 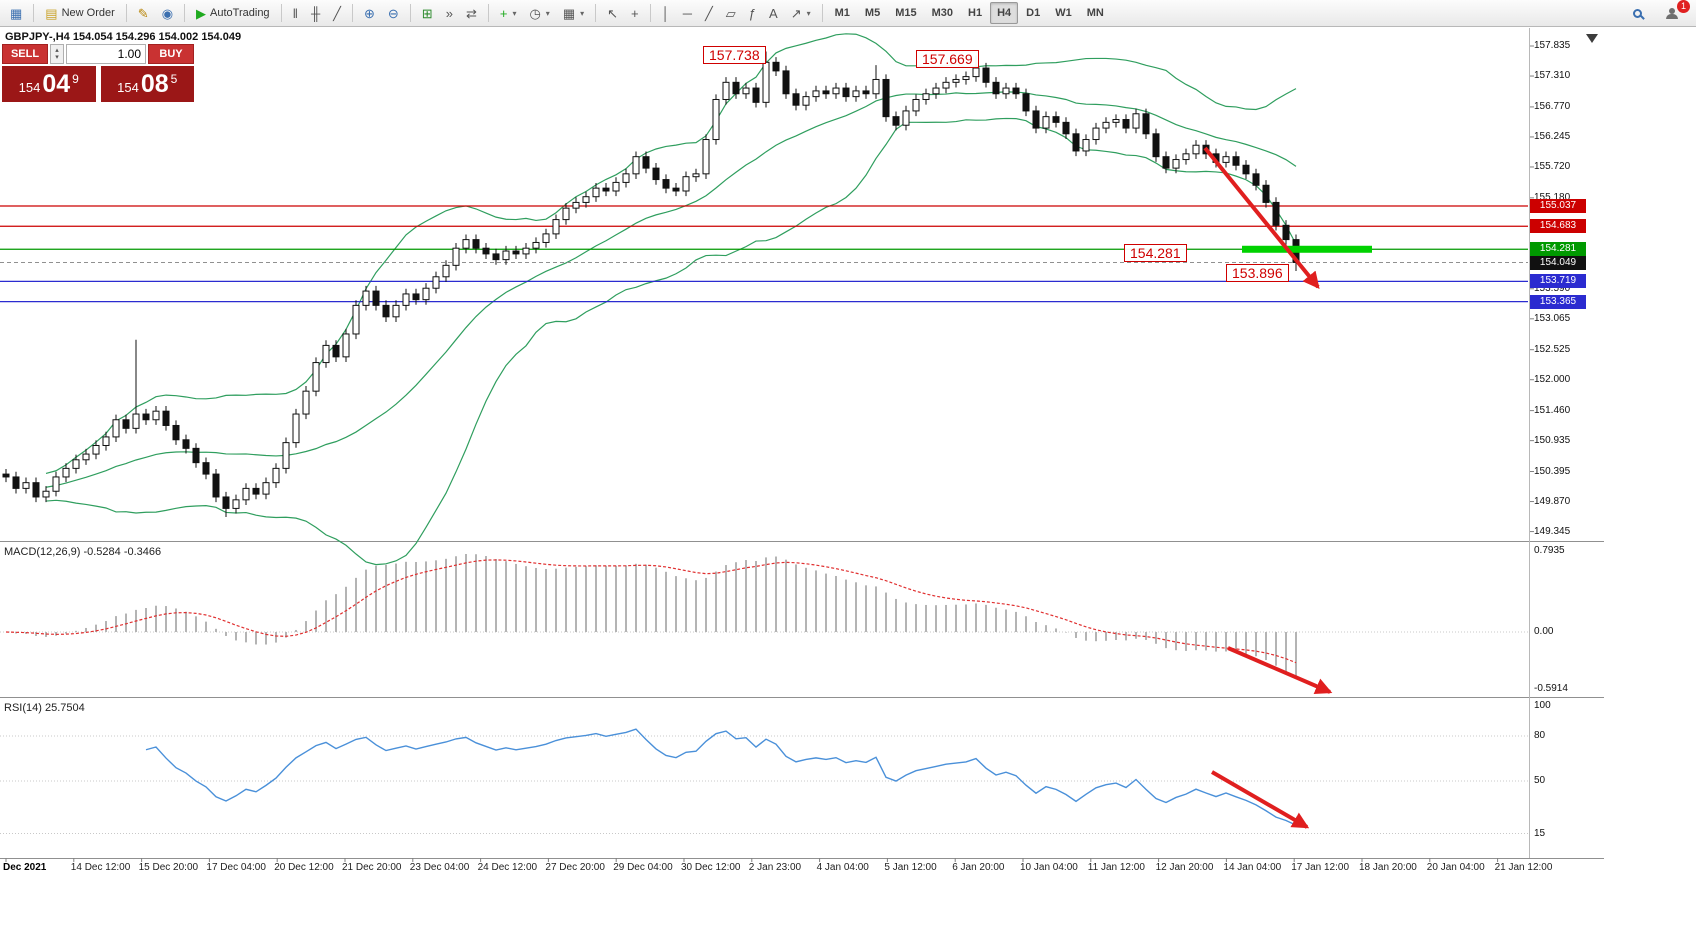 I want to click on vertical-line-icon: │, so click(x=665, y=13).